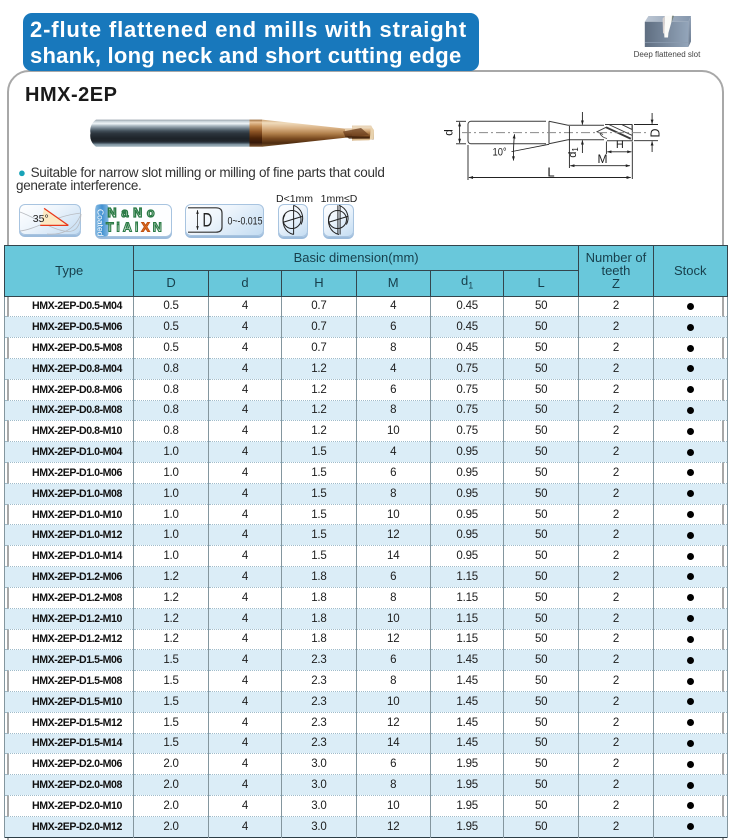 The image size is (730, 840). Describe the element at coordinates (40, 219) in the screenshot. I see `svg-text: 35°` at that location.